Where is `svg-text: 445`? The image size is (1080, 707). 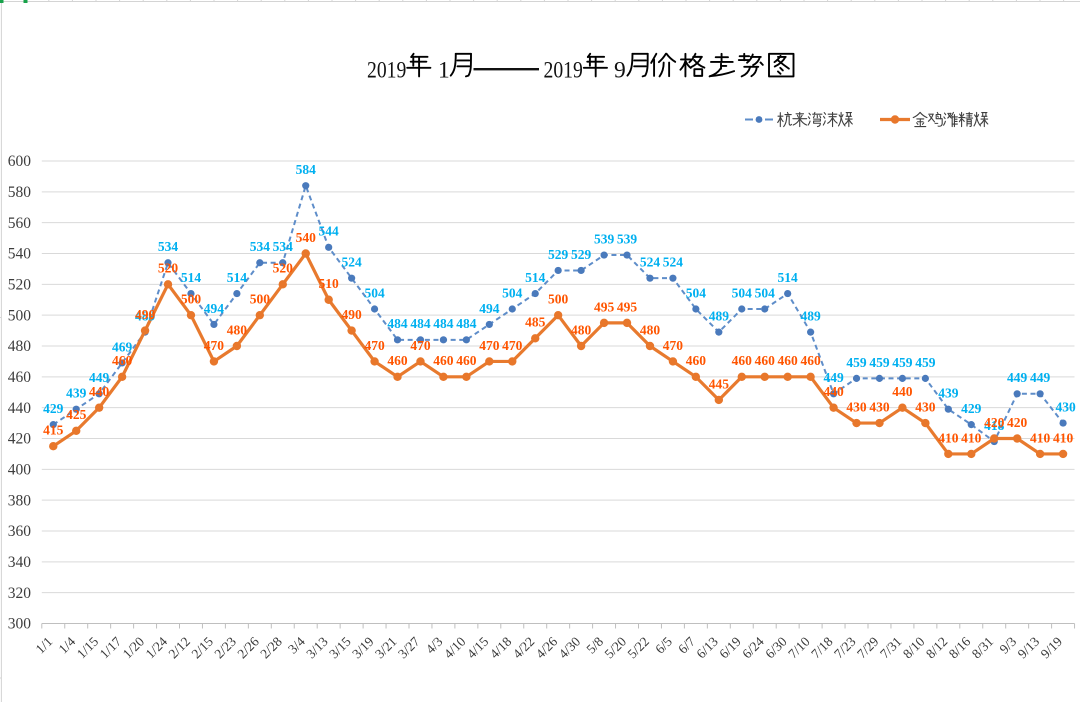
svg-text: 445 is located at coordinates (719, 383).